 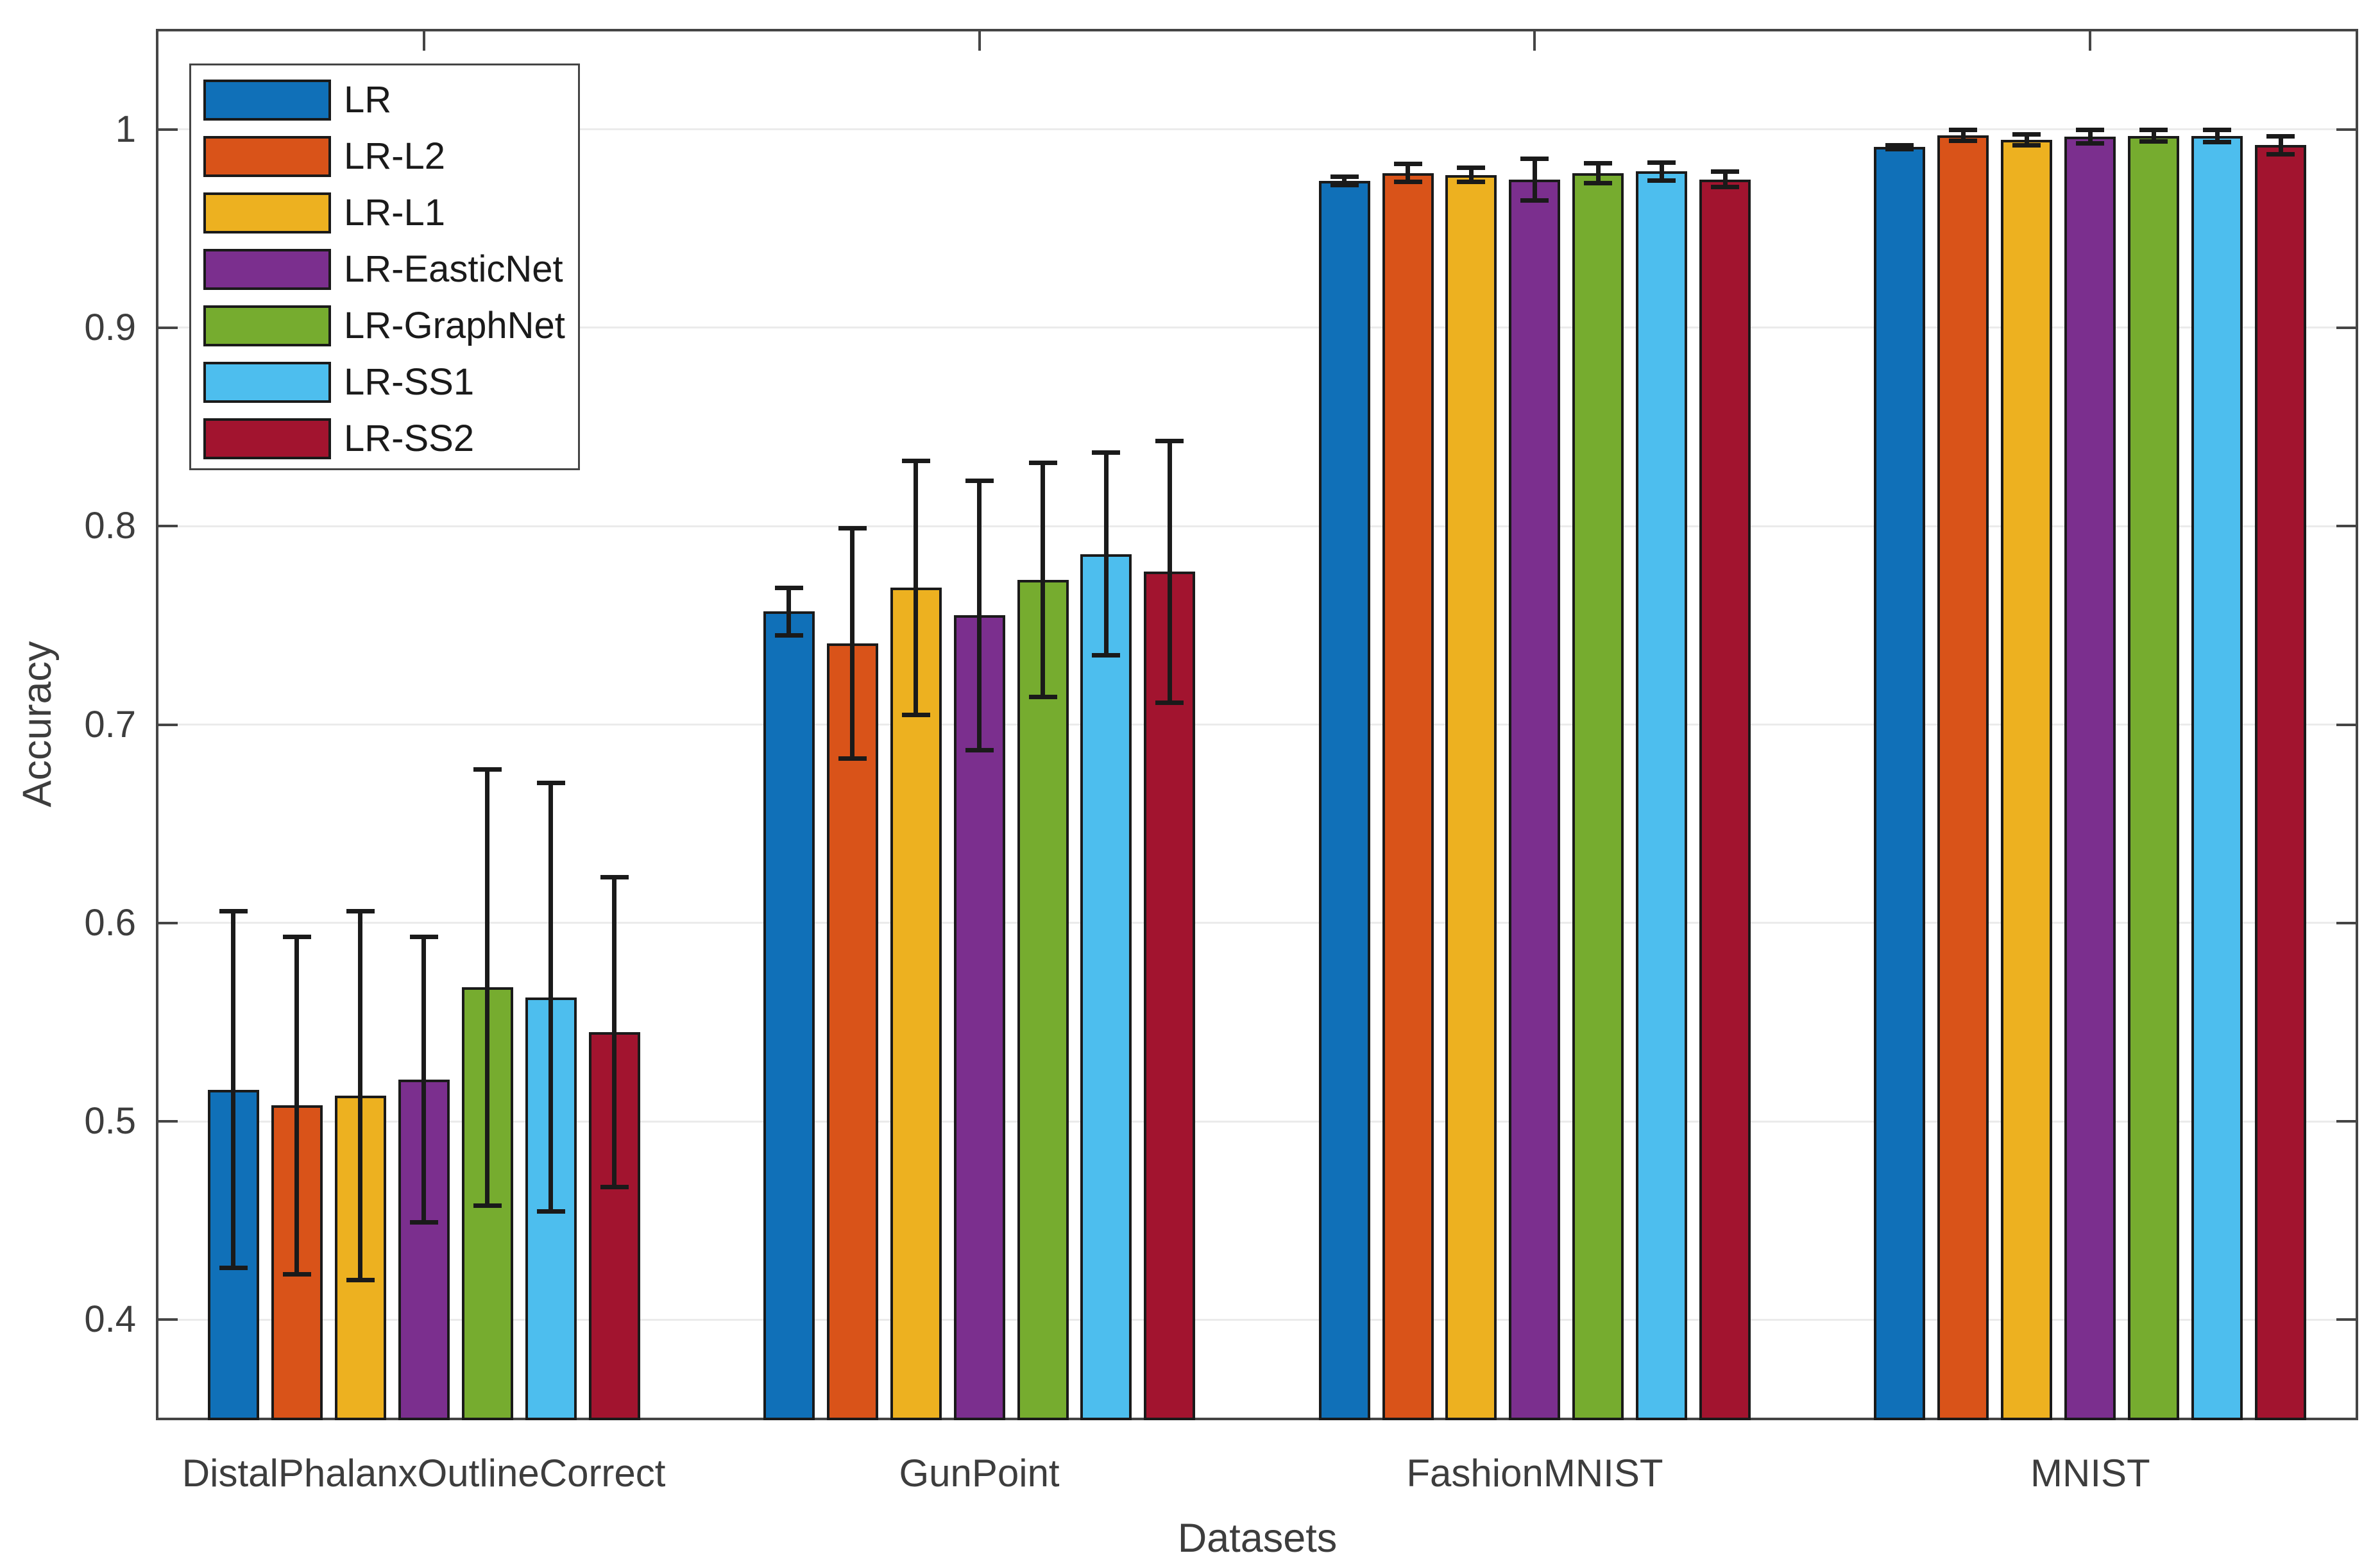 What do you see at coordinates (110, 1121) in the screenshot?
I see `y-tick-label: 0.5` at bounding box center [110, 1121].